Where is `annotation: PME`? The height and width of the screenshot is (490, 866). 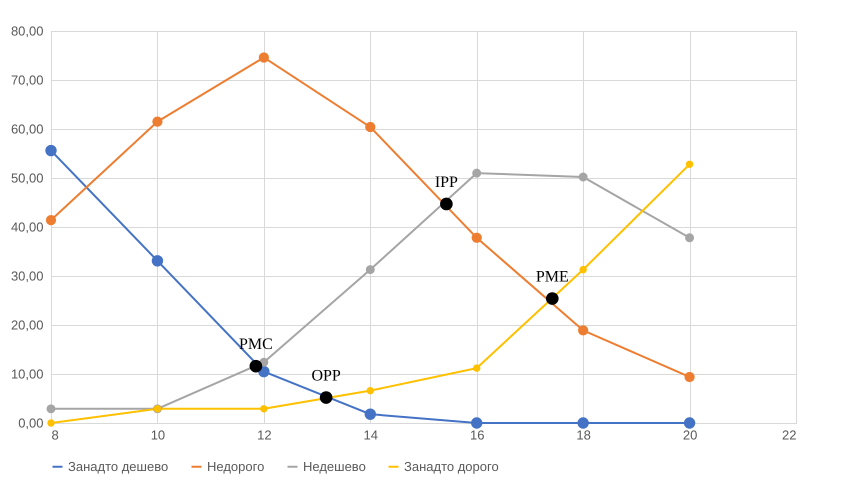 annotation: PME is located at coordinates (552, 277).